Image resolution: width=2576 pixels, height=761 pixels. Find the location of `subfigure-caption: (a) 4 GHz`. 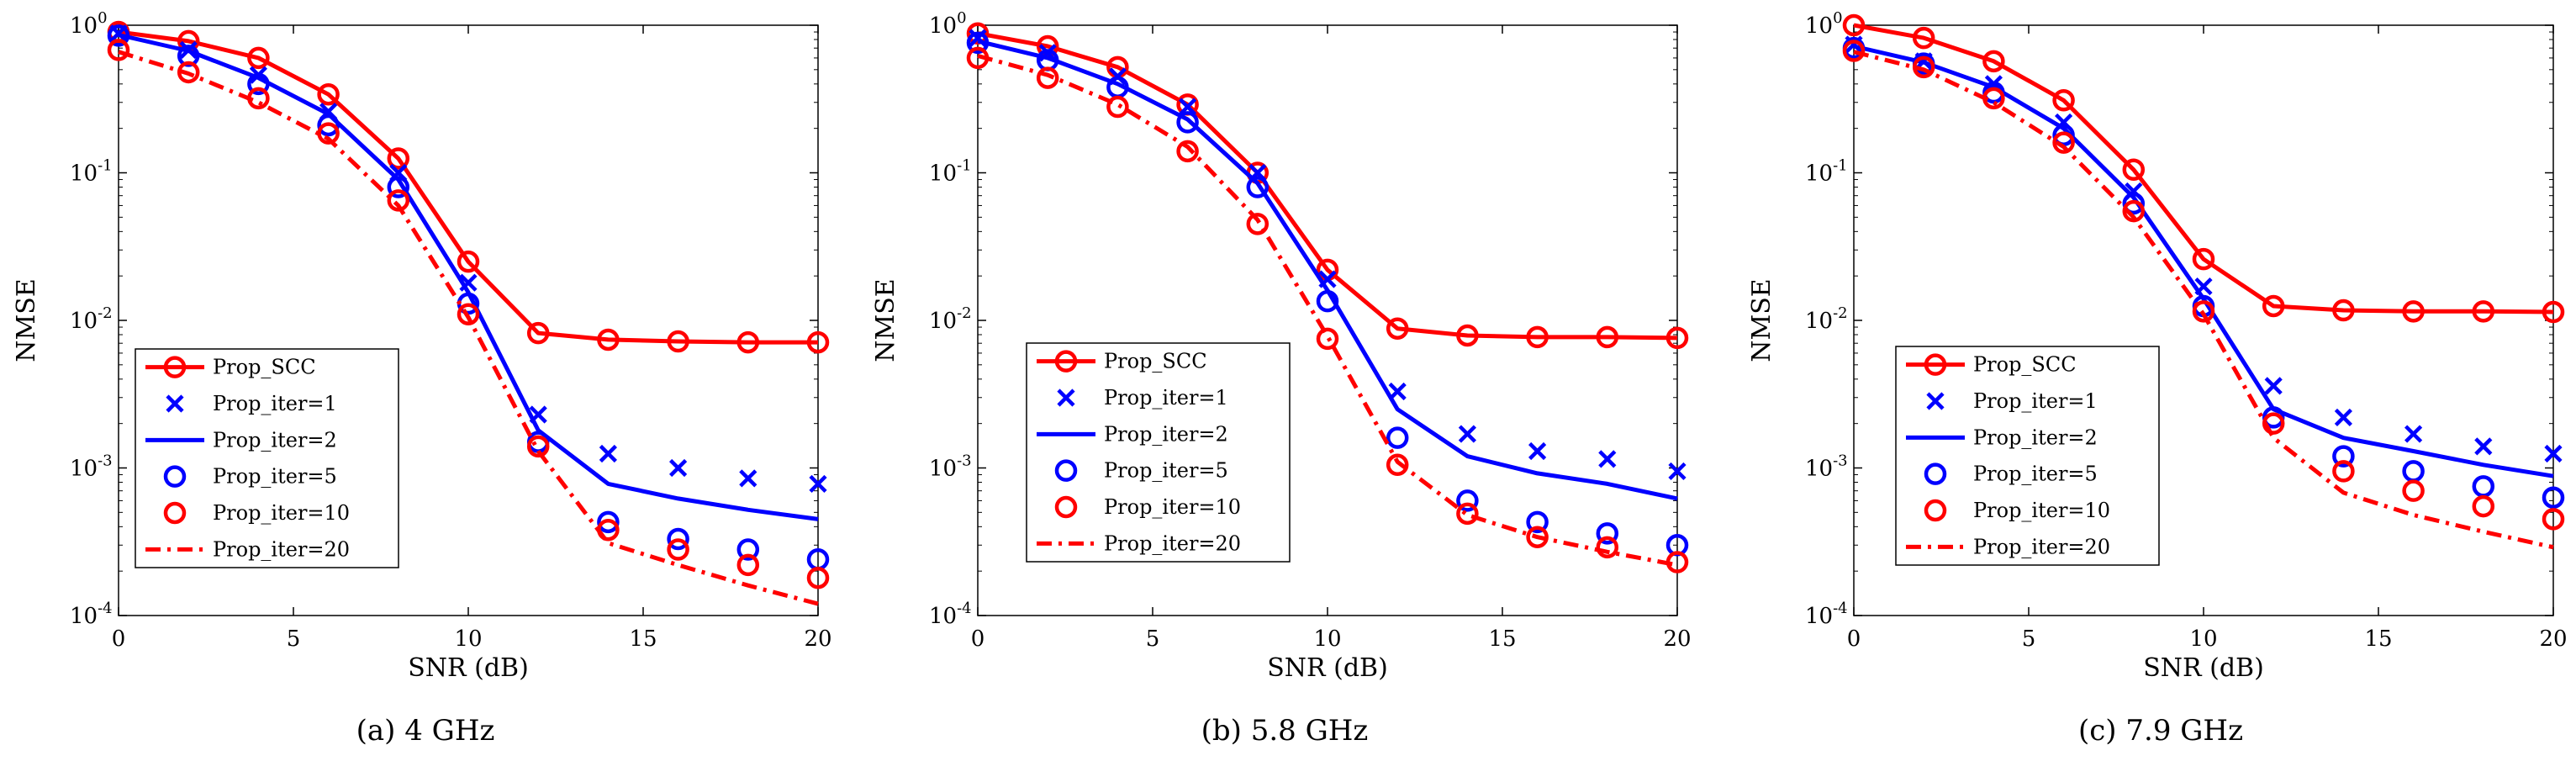

subfigure-caption: (a) 4 GHz is located at coordinates (425, 731).